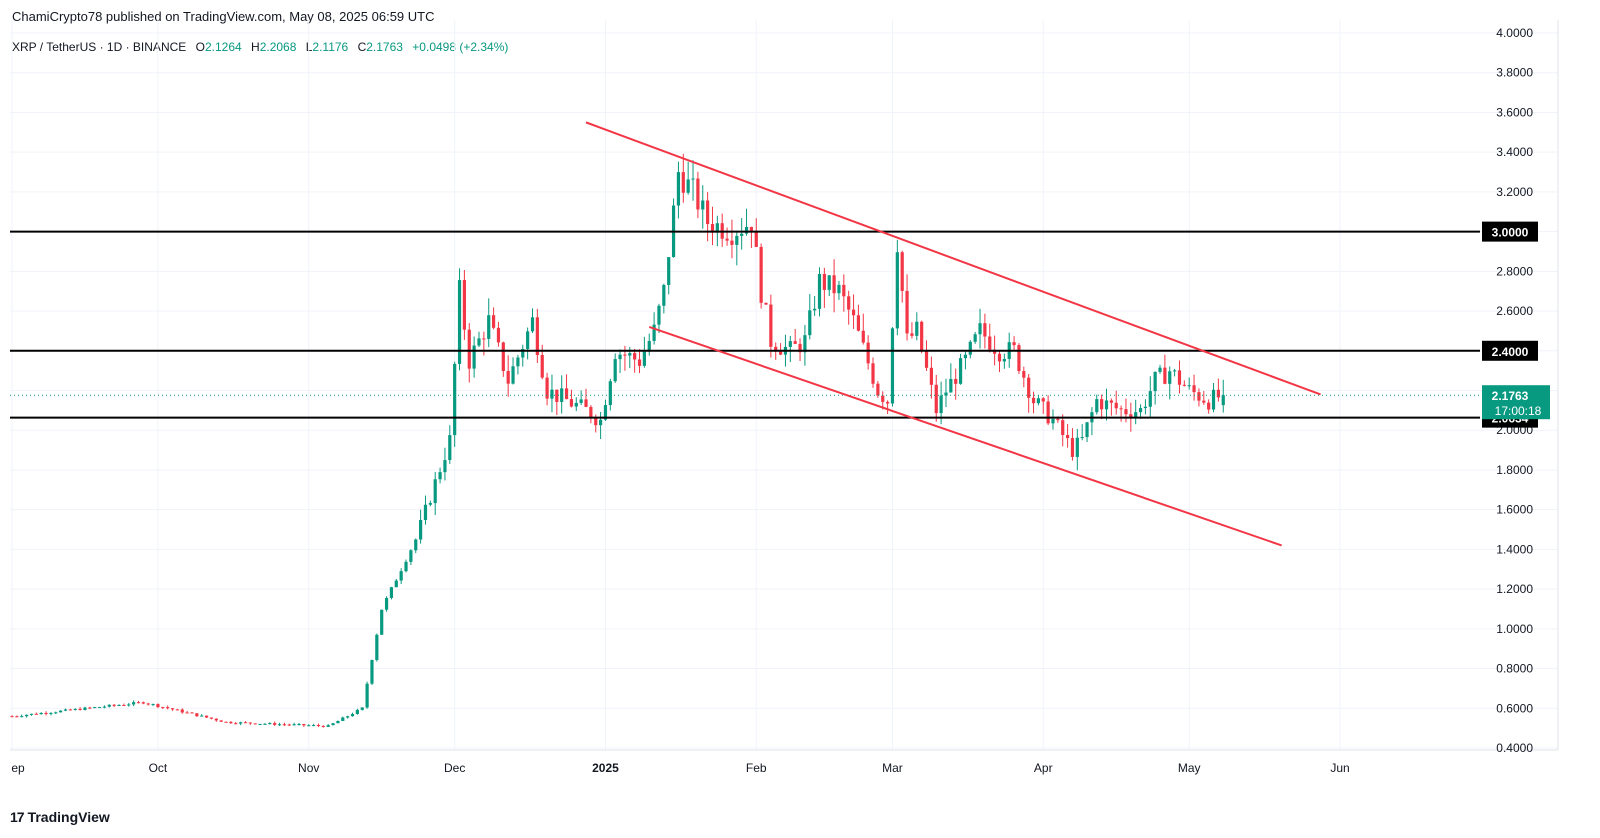 This screenshot has height=838, width=1600. Describe the element at coordinates (1043, 768) in the screenshot. I see `x-tick-label: Apr` at that location.